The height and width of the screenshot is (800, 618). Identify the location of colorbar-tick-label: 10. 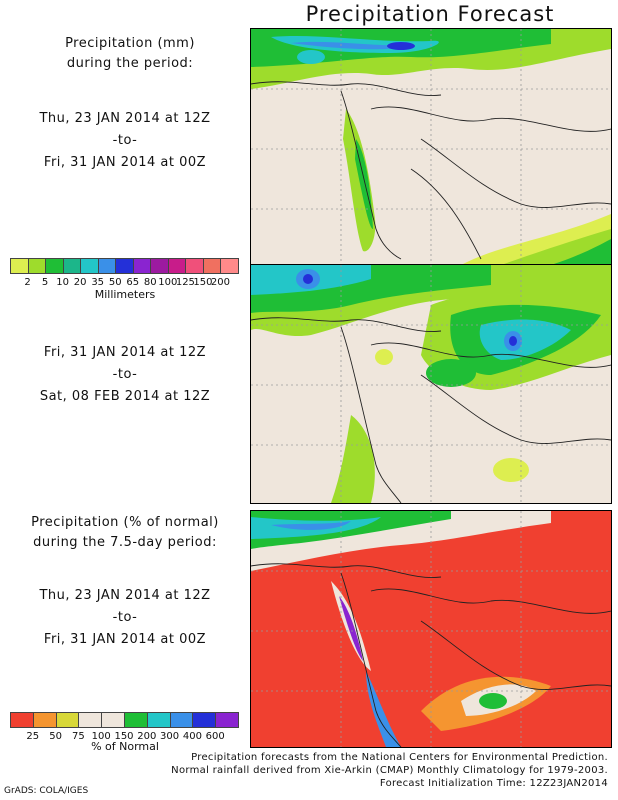
(62, 282).